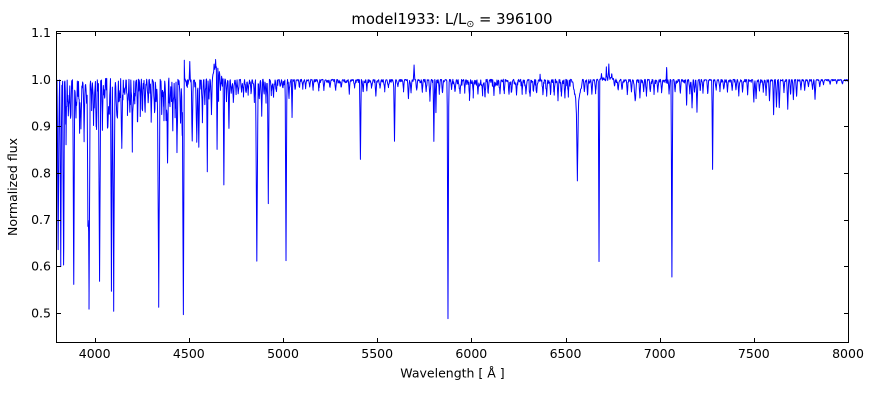 This screenshot has height=400, width=880. I want to click on x-tick-label: 5500, so click(377, 353).